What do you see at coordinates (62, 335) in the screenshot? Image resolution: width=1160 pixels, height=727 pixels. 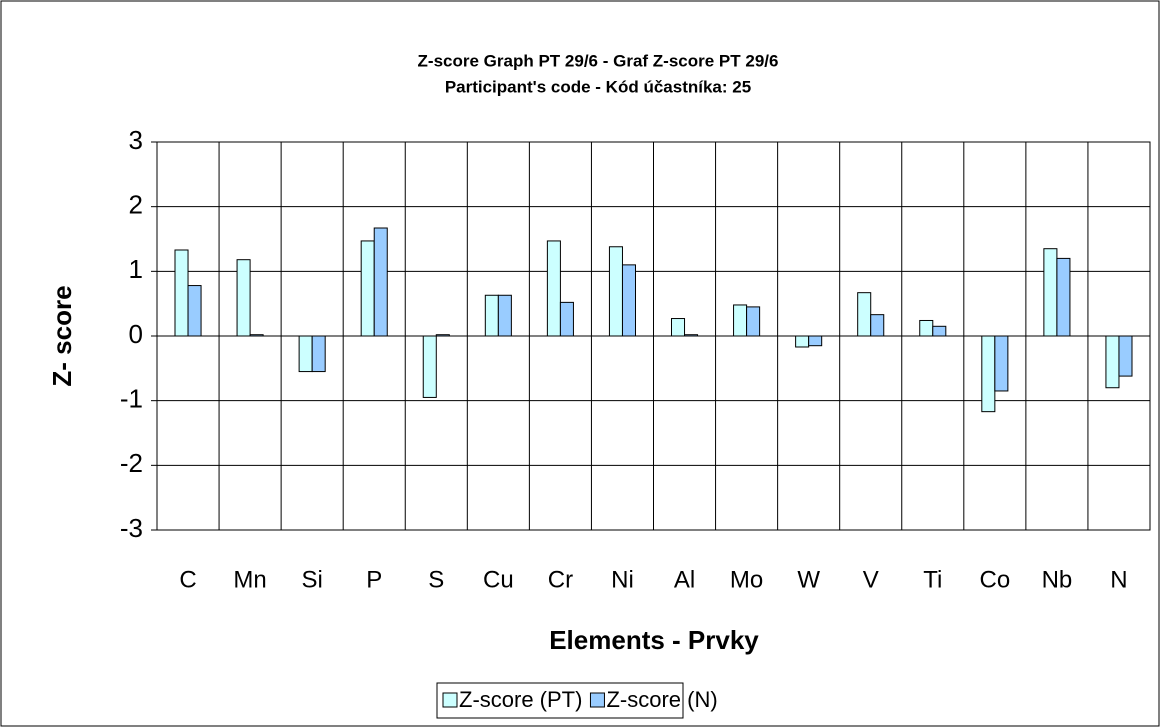 I see `y-axis-title: Z- score` at bounding box center [62, 335].